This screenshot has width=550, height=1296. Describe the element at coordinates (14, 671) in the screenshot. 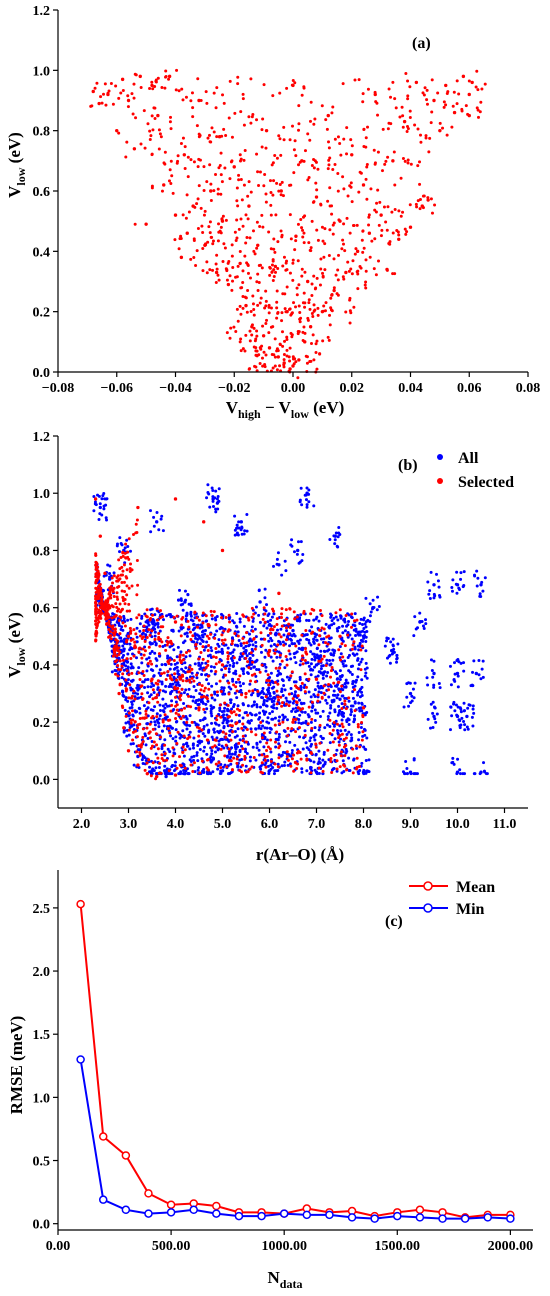

I see `panel-b-ylabel-main: V` at that location.